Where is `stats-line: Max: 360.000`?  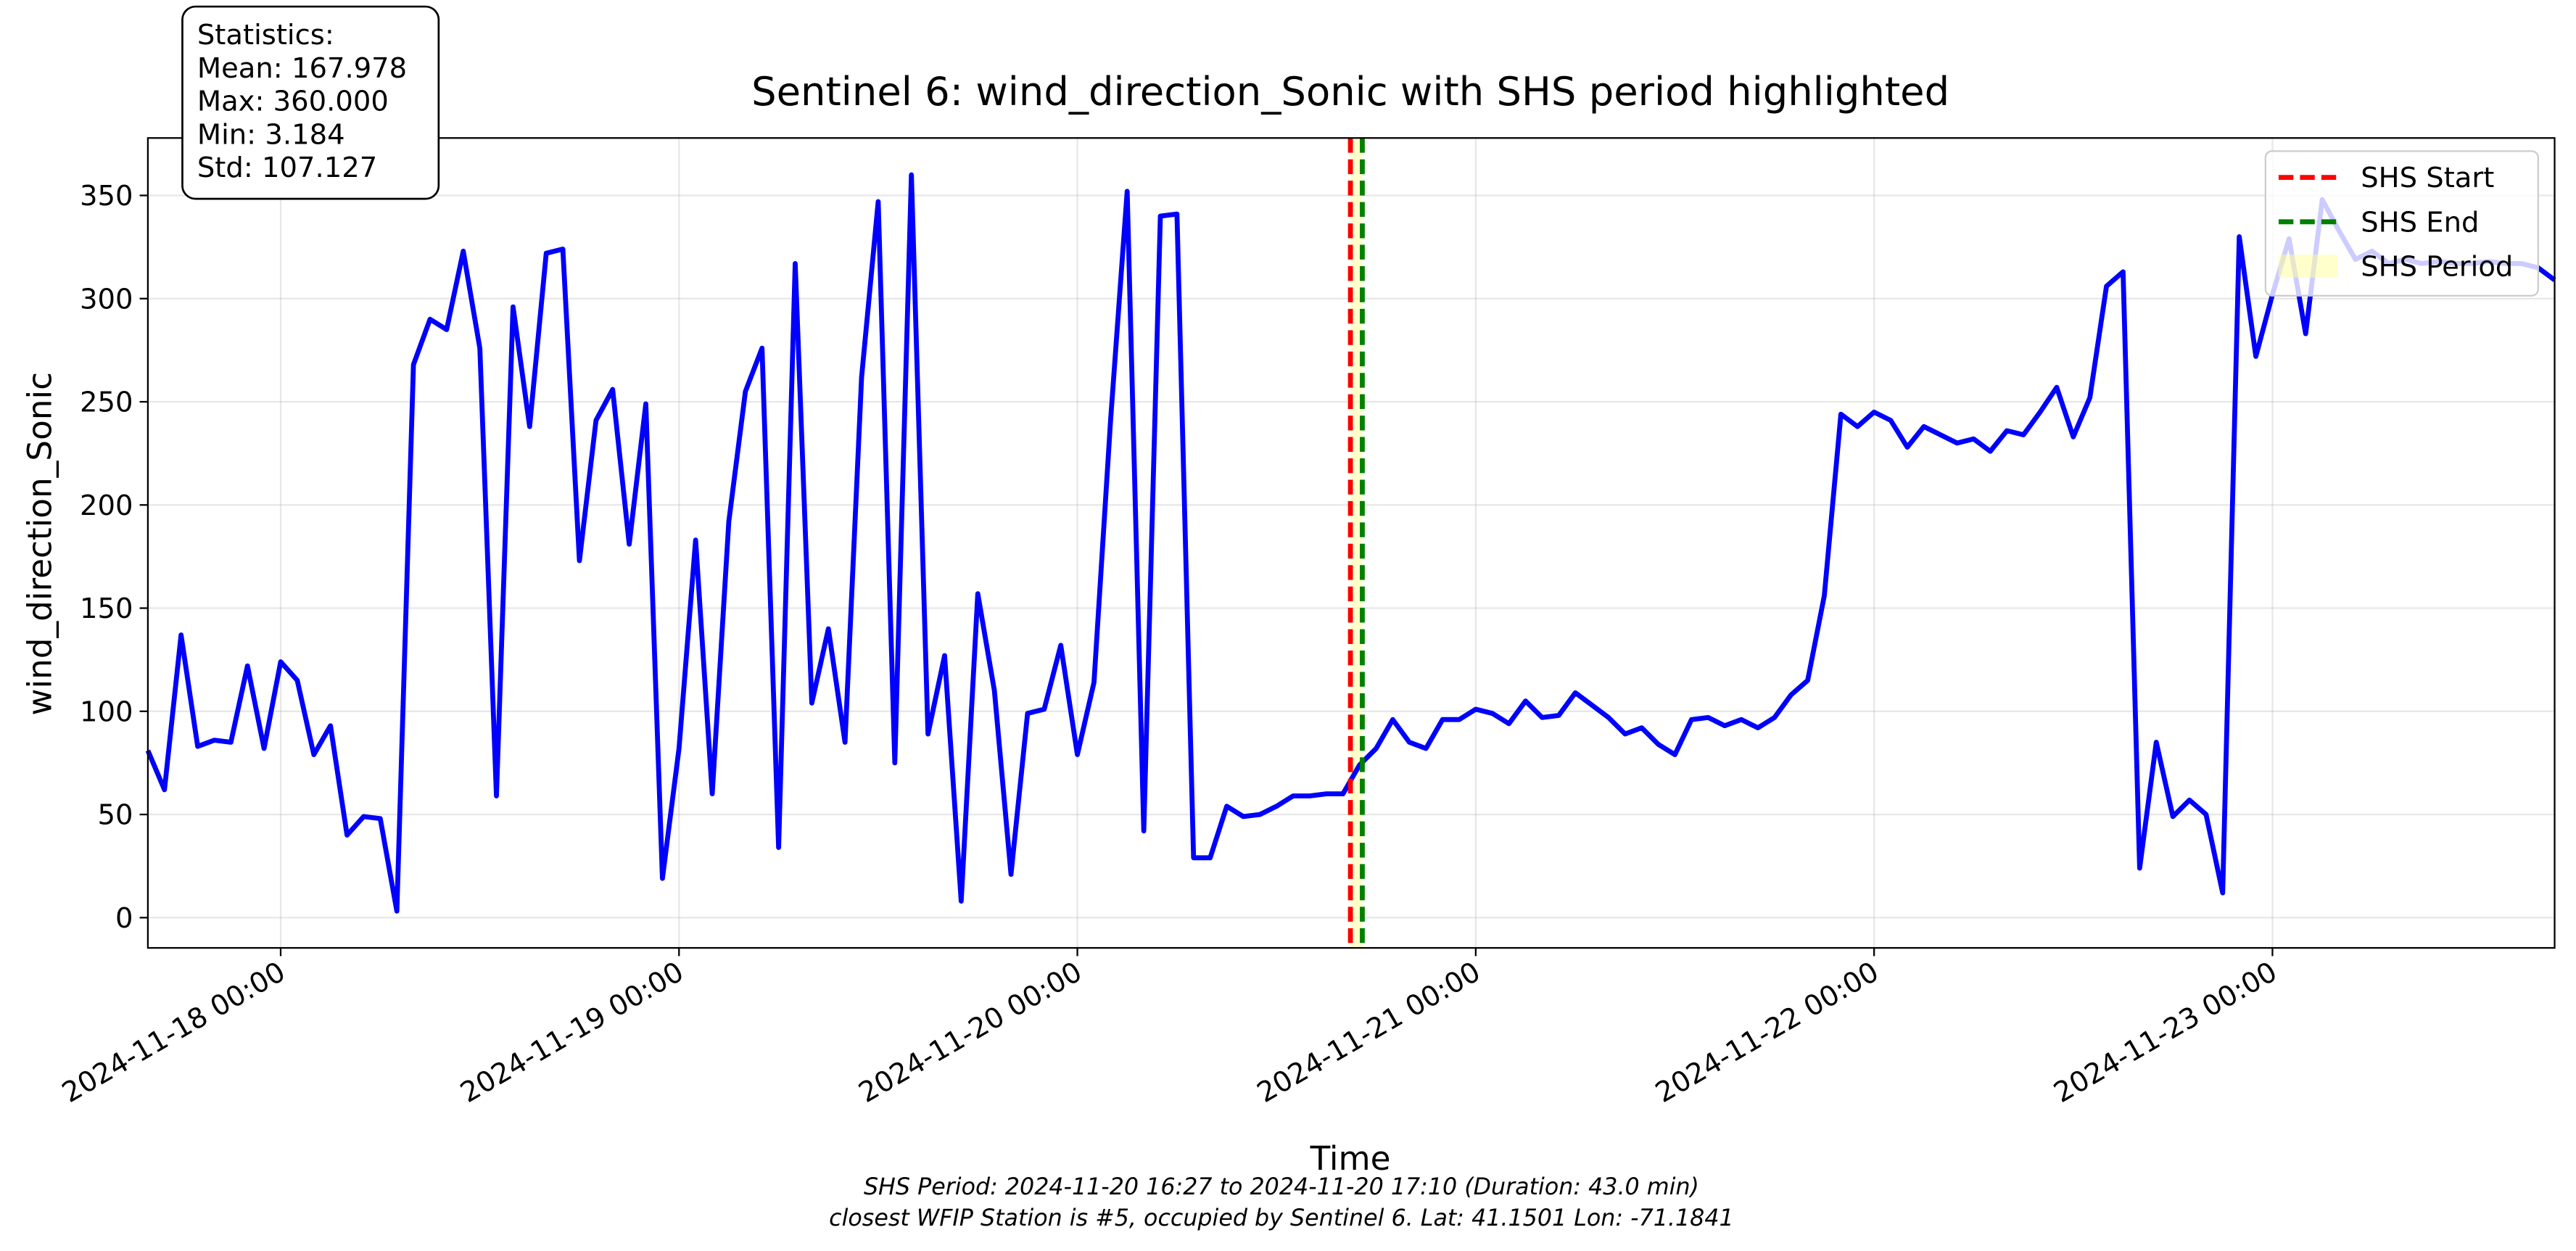
stats-line: Max: 360.000 is located at coordinates (293, 102).